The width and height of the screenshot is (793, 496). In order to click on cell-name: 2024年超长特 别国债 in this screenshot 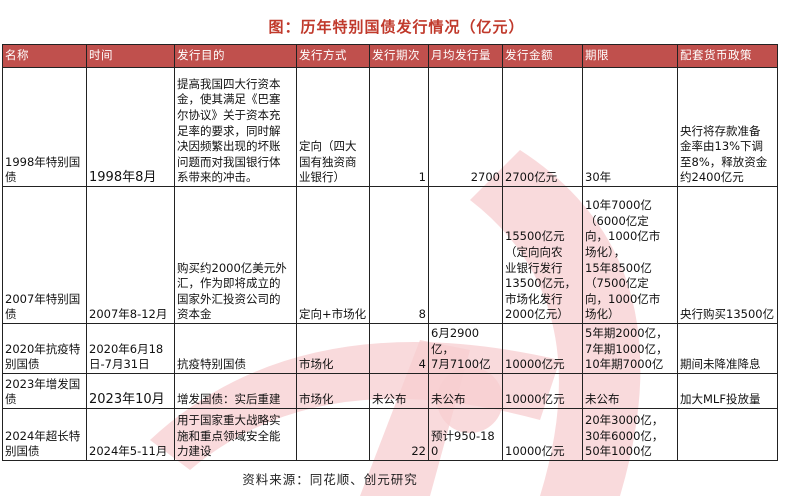, I will do `click(44, 434)`.